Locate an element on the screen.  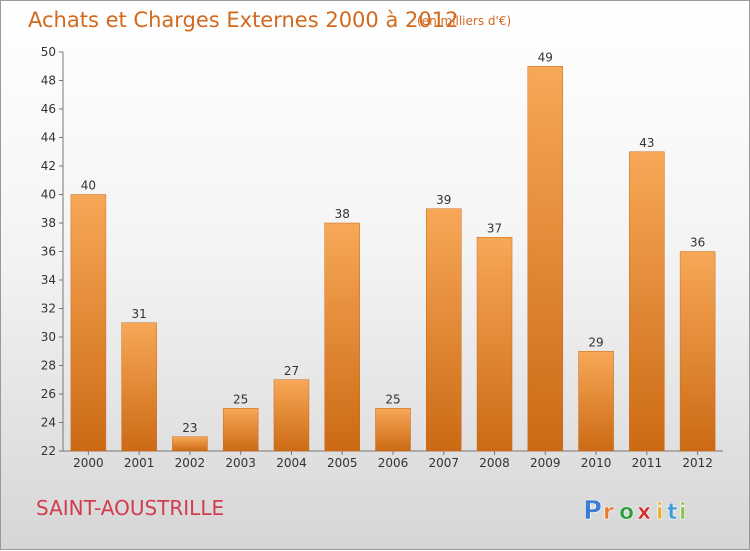
x-tick-label-2004: 2004 is located at coordinates (291, 463).